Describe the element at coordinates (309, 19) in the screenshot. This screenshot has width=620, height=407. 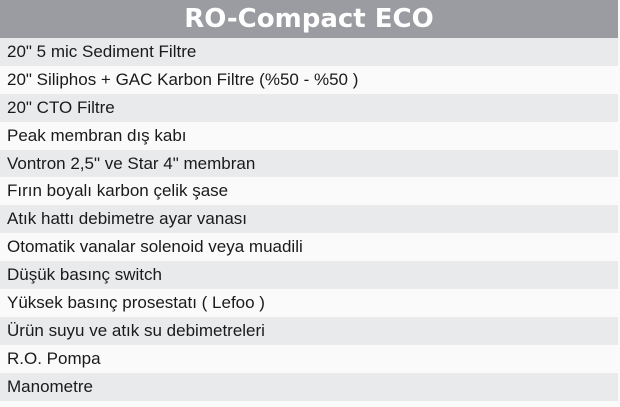
I see `table-title: RO-Compact ECO` at that location.